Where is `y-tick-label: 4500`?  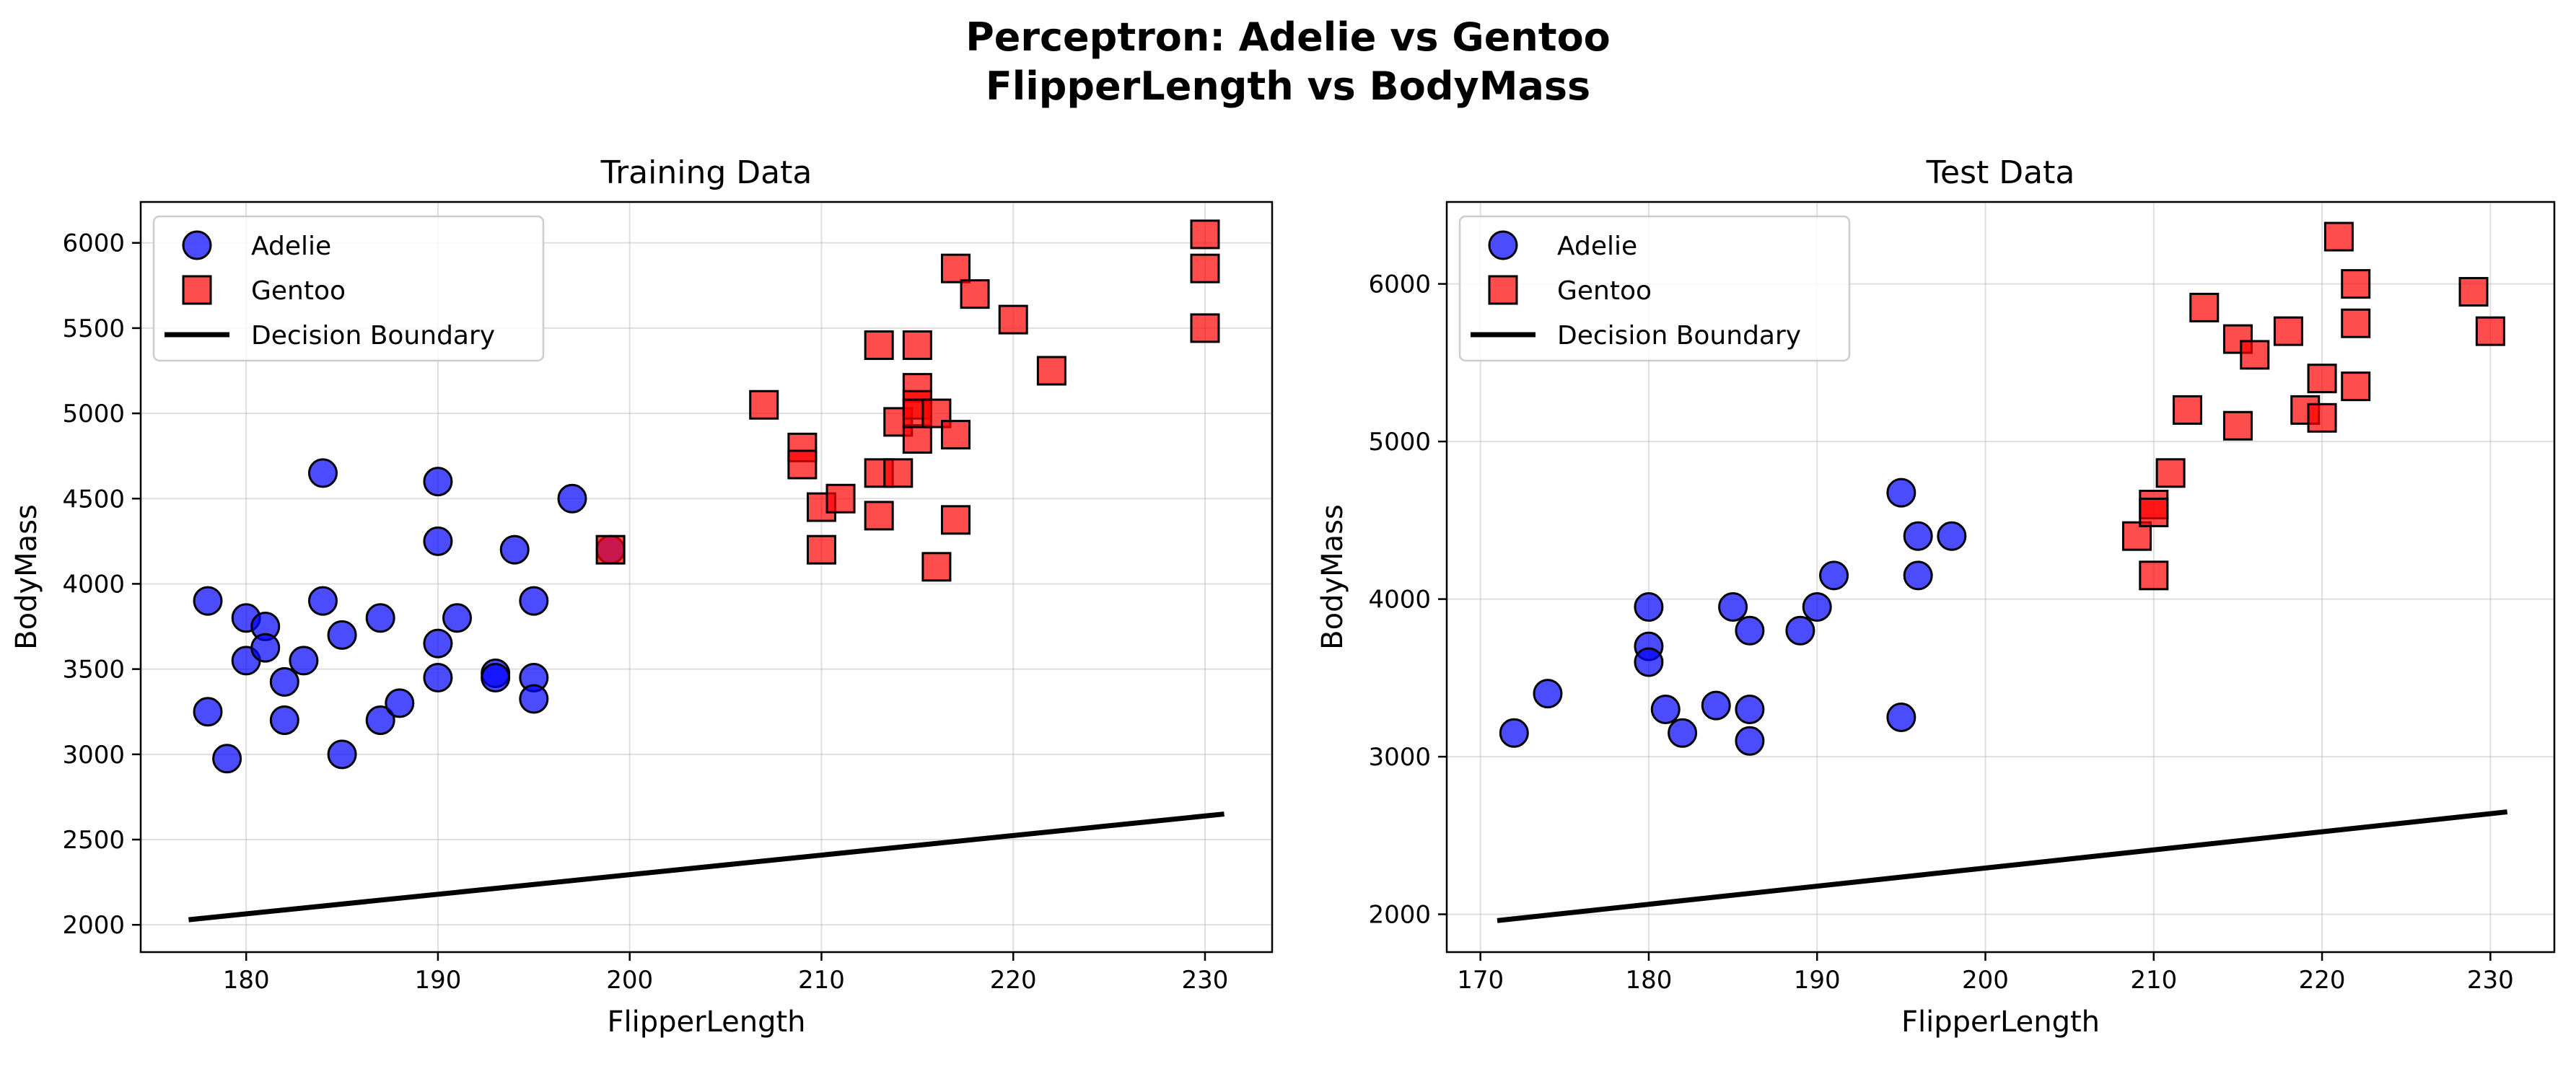
y-tick-label: 4500 is located at coordinates (93, 499).